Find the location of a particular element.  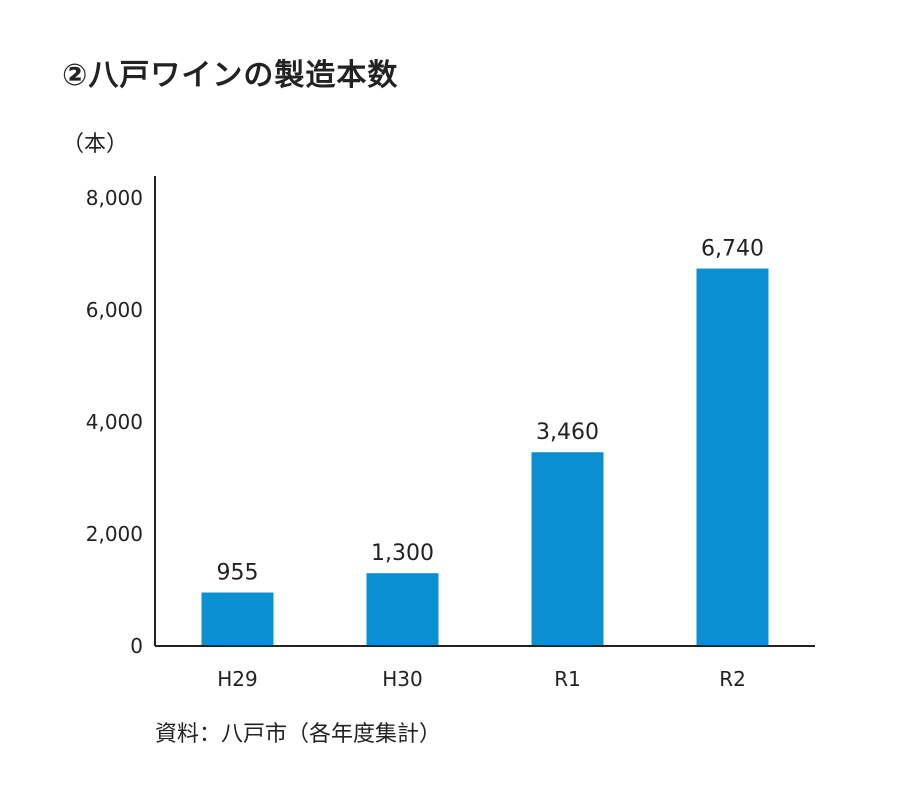

x-tick-label: H30 is located at coordinates (402, 679).